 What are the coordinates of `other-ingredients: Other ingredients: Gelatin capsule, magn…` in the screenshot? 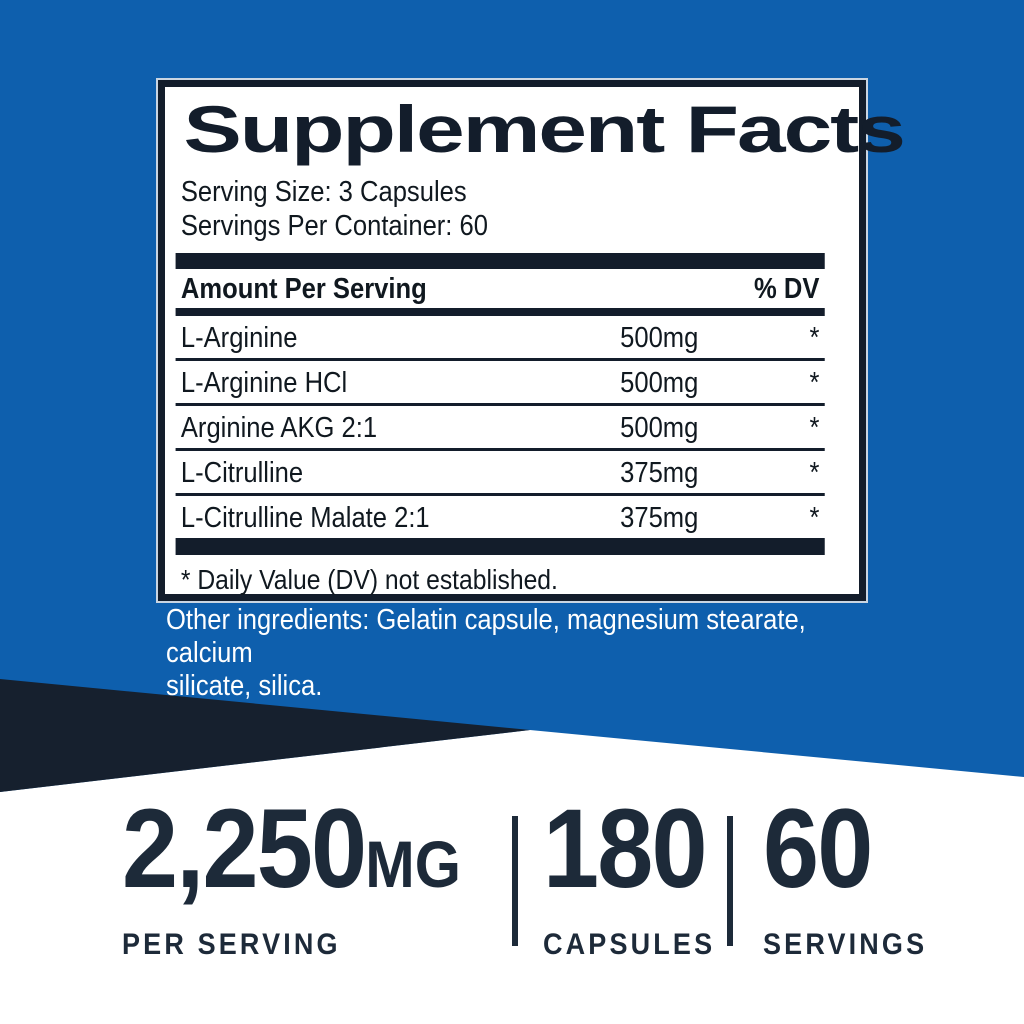 It's located at (527, 653).